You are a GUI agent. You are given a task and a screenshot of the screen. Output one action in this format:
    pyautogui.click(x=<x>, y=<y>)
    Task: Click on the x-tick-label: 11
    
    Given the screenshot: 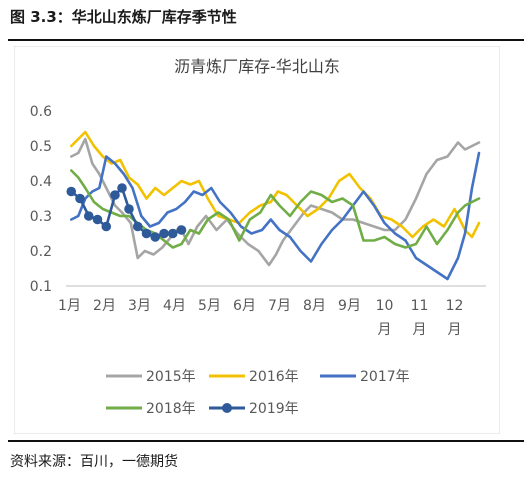 What is the action you would take?
    pyautogui.click(x=420, y=306)
    